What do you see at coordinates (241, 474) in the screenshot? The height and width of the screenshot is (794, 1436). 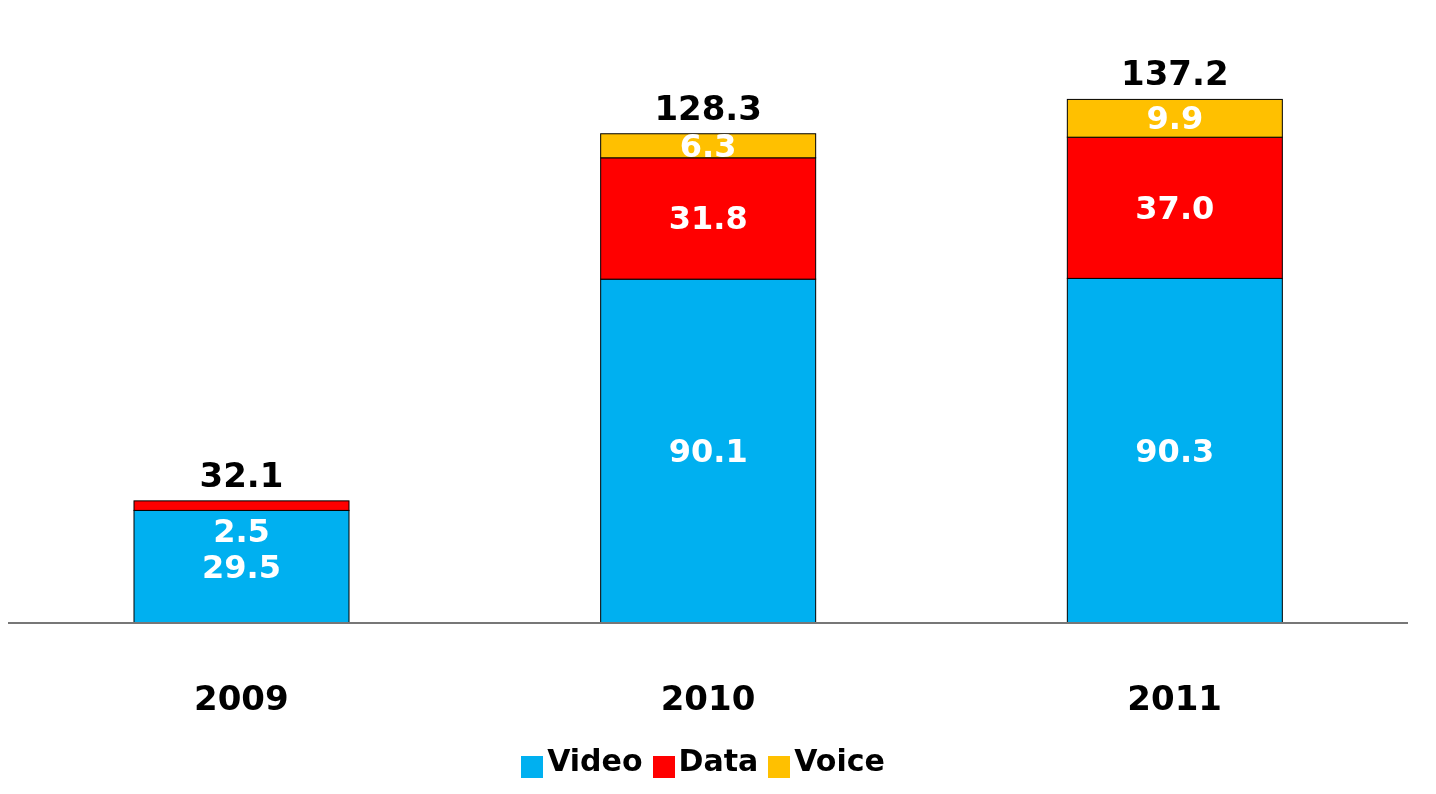 I see `total-label: 32.1` at bounding box center [241, 474].